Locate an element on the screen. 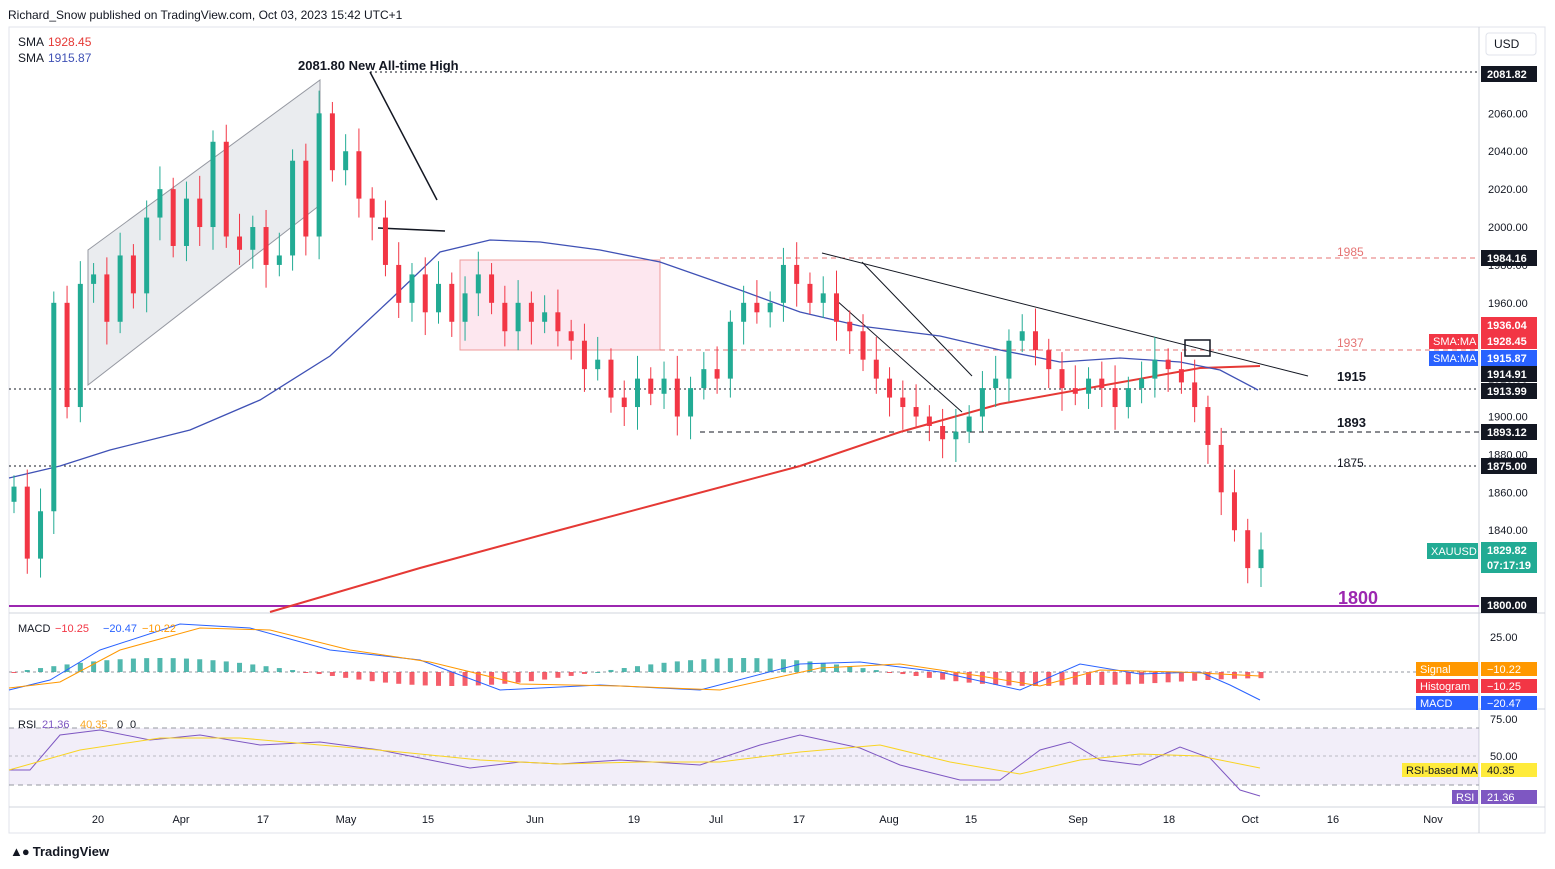 The width and height of the screenshot is (1555, 869). level-1893-label: 1893 is located at coordinates (1351, 422).